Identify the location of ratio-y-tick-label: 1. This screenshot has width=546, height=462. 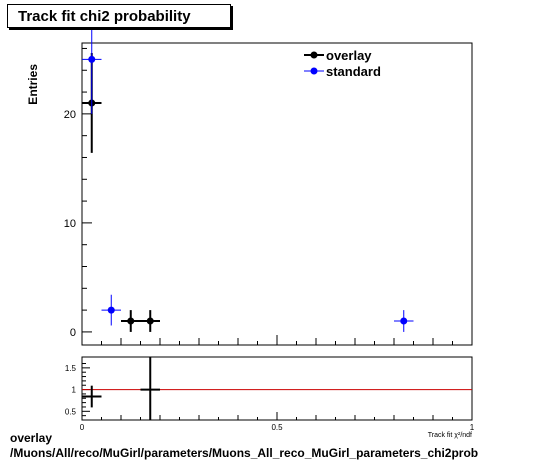
(74, 390).